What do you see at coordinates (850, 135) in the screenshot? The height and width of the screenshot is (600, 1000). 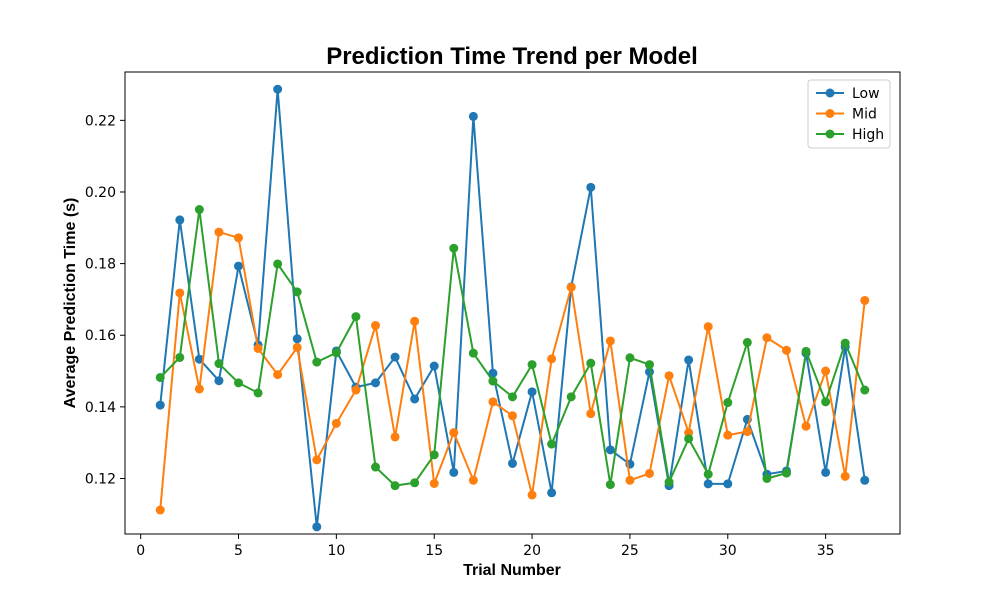 I see `legend-item-high: High` at bounding box center [850, 135].